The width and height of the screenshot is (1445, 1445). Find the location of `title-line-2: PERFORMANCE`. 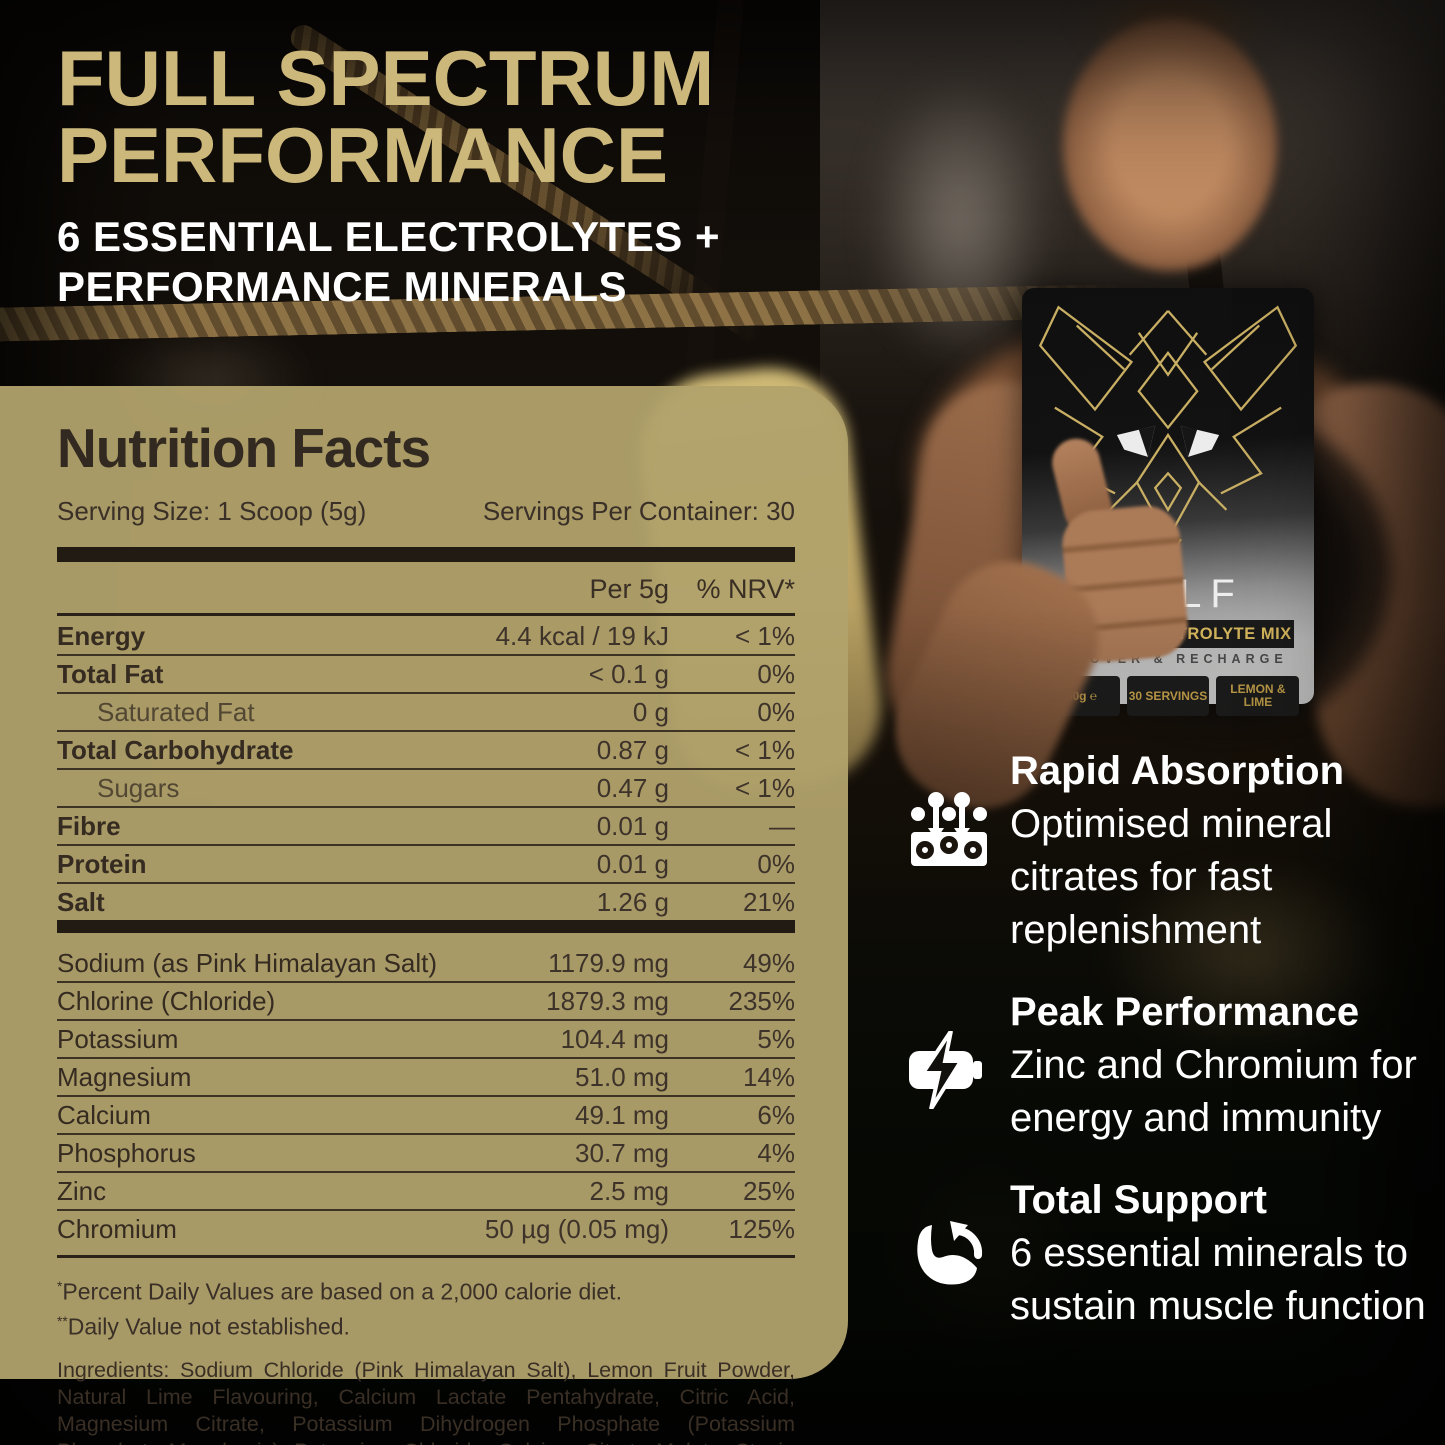

title-line-2: PERFORMANCE is located at coordinates (363, 155).